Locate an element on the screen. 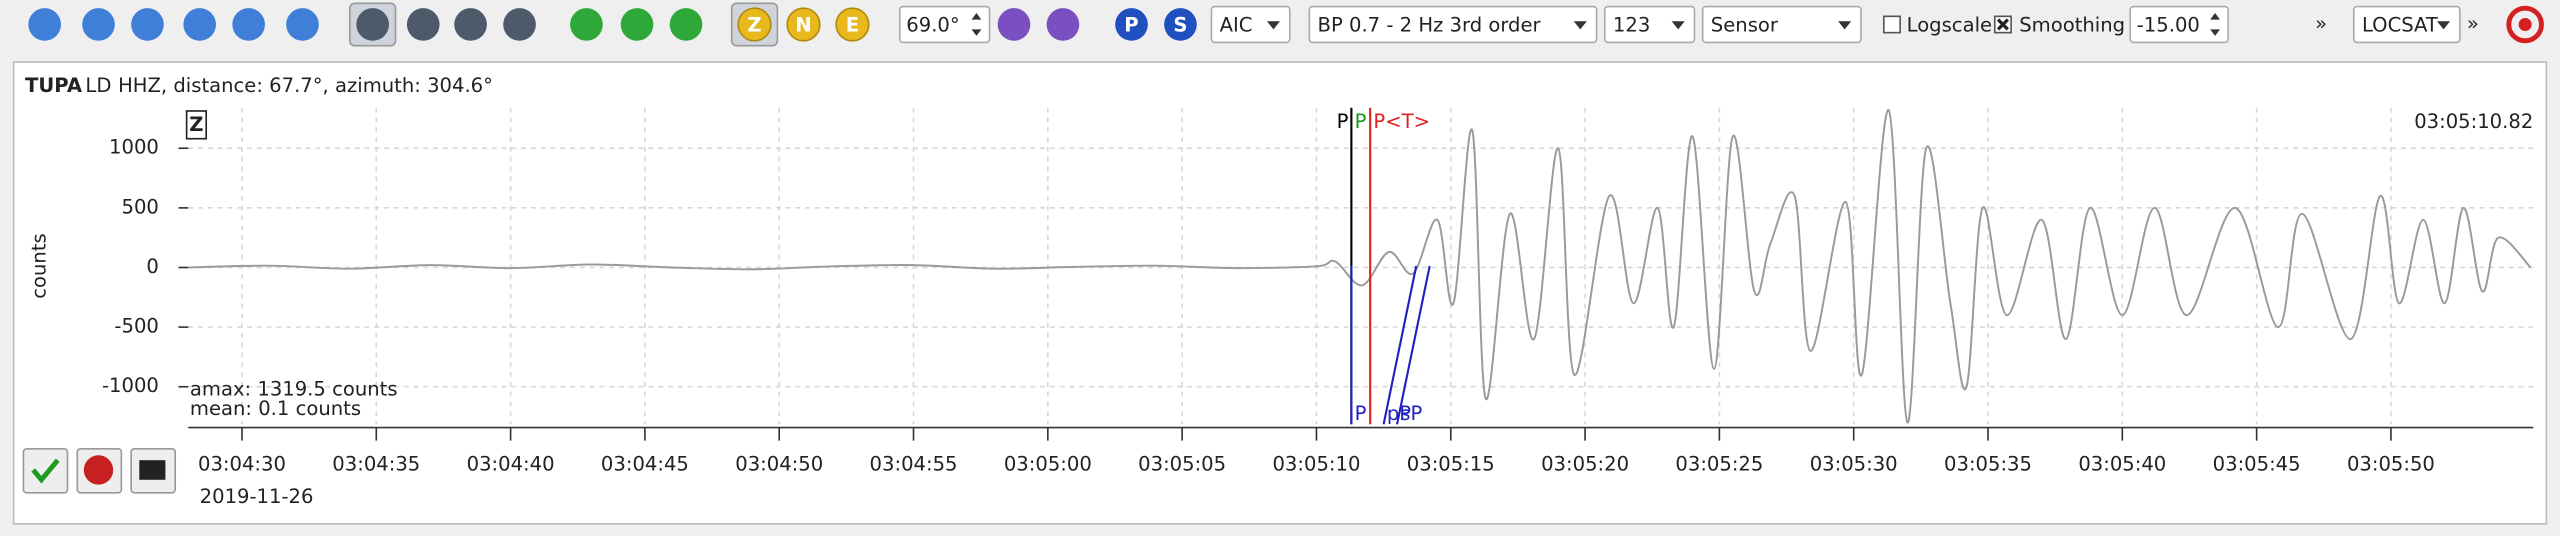 The width and height of the screenshot is (2560, 536). x-tick-label: 03:05:25 is located at coordinates (1719, 464).